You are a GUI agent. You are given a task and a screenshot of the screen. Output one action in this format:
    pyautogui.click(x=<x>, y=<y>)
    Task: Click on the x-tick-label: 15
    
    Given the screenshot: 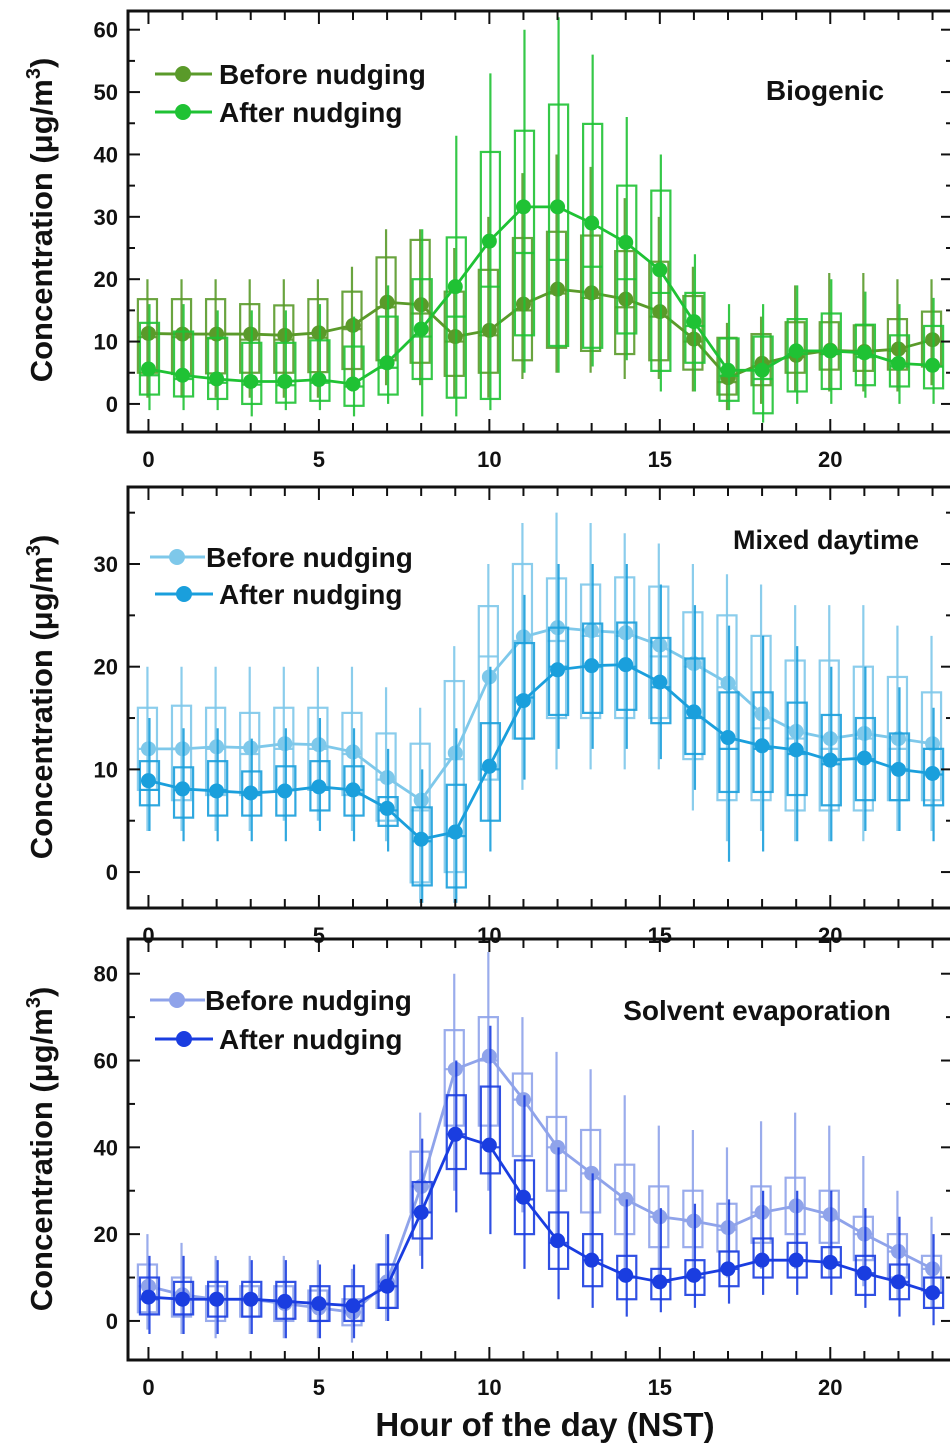 What is the action you would take?
    pyautogui.click(x=660, y=1387)
    